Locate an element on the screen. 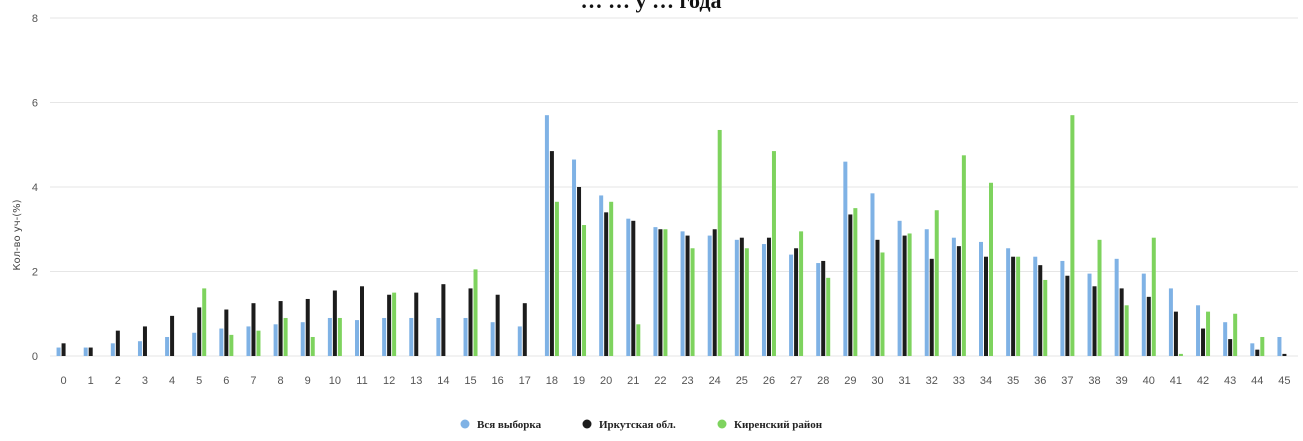 The width and height of the screenshot is (1303, 441). x-tick-label: 44 is located at coordinates (1257, 381).